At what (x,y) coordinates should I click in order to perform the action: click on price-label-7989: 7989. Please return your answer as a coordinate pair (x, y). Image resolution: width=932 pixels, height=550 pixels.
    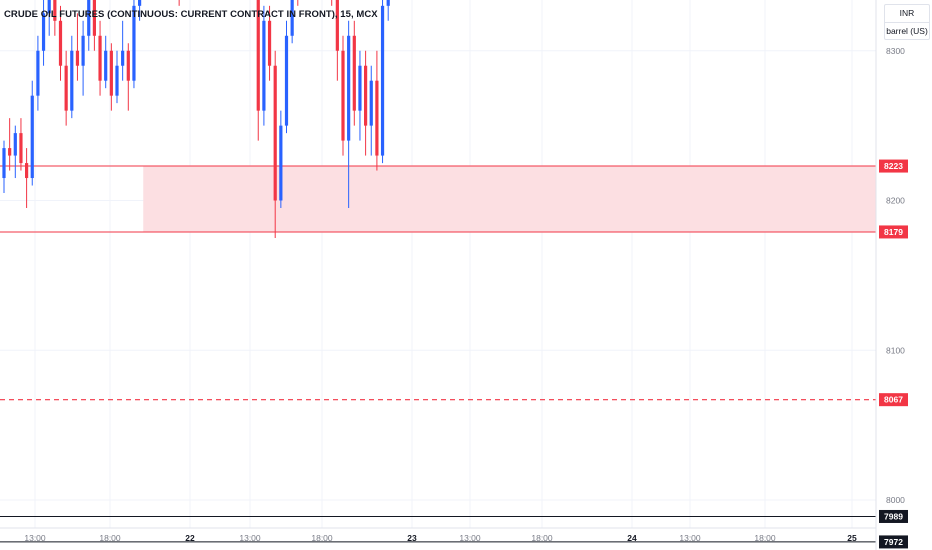
    Looking at the image, I should click on (893, 516).